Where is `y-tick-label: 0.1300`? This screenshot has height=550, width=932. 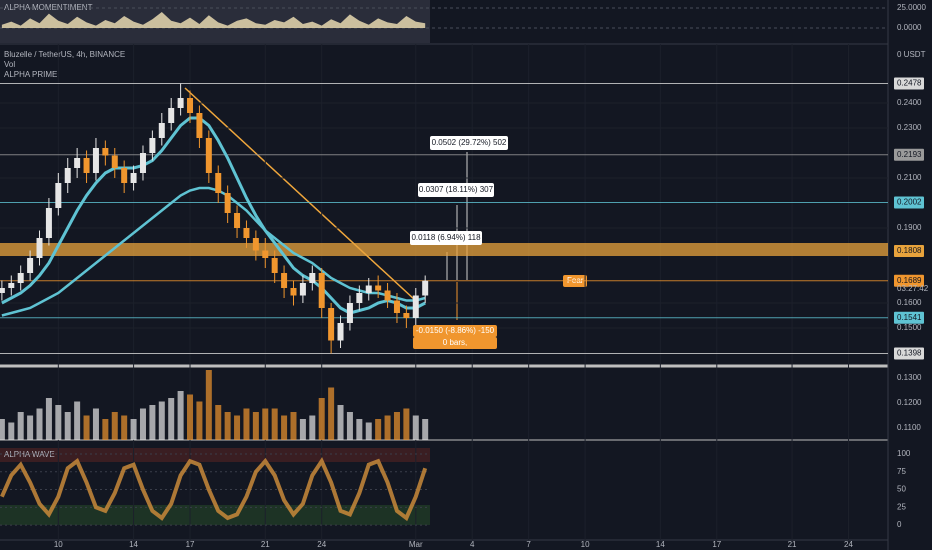 y-tick-label: 0.1300 is located at coordinates (909, 377).